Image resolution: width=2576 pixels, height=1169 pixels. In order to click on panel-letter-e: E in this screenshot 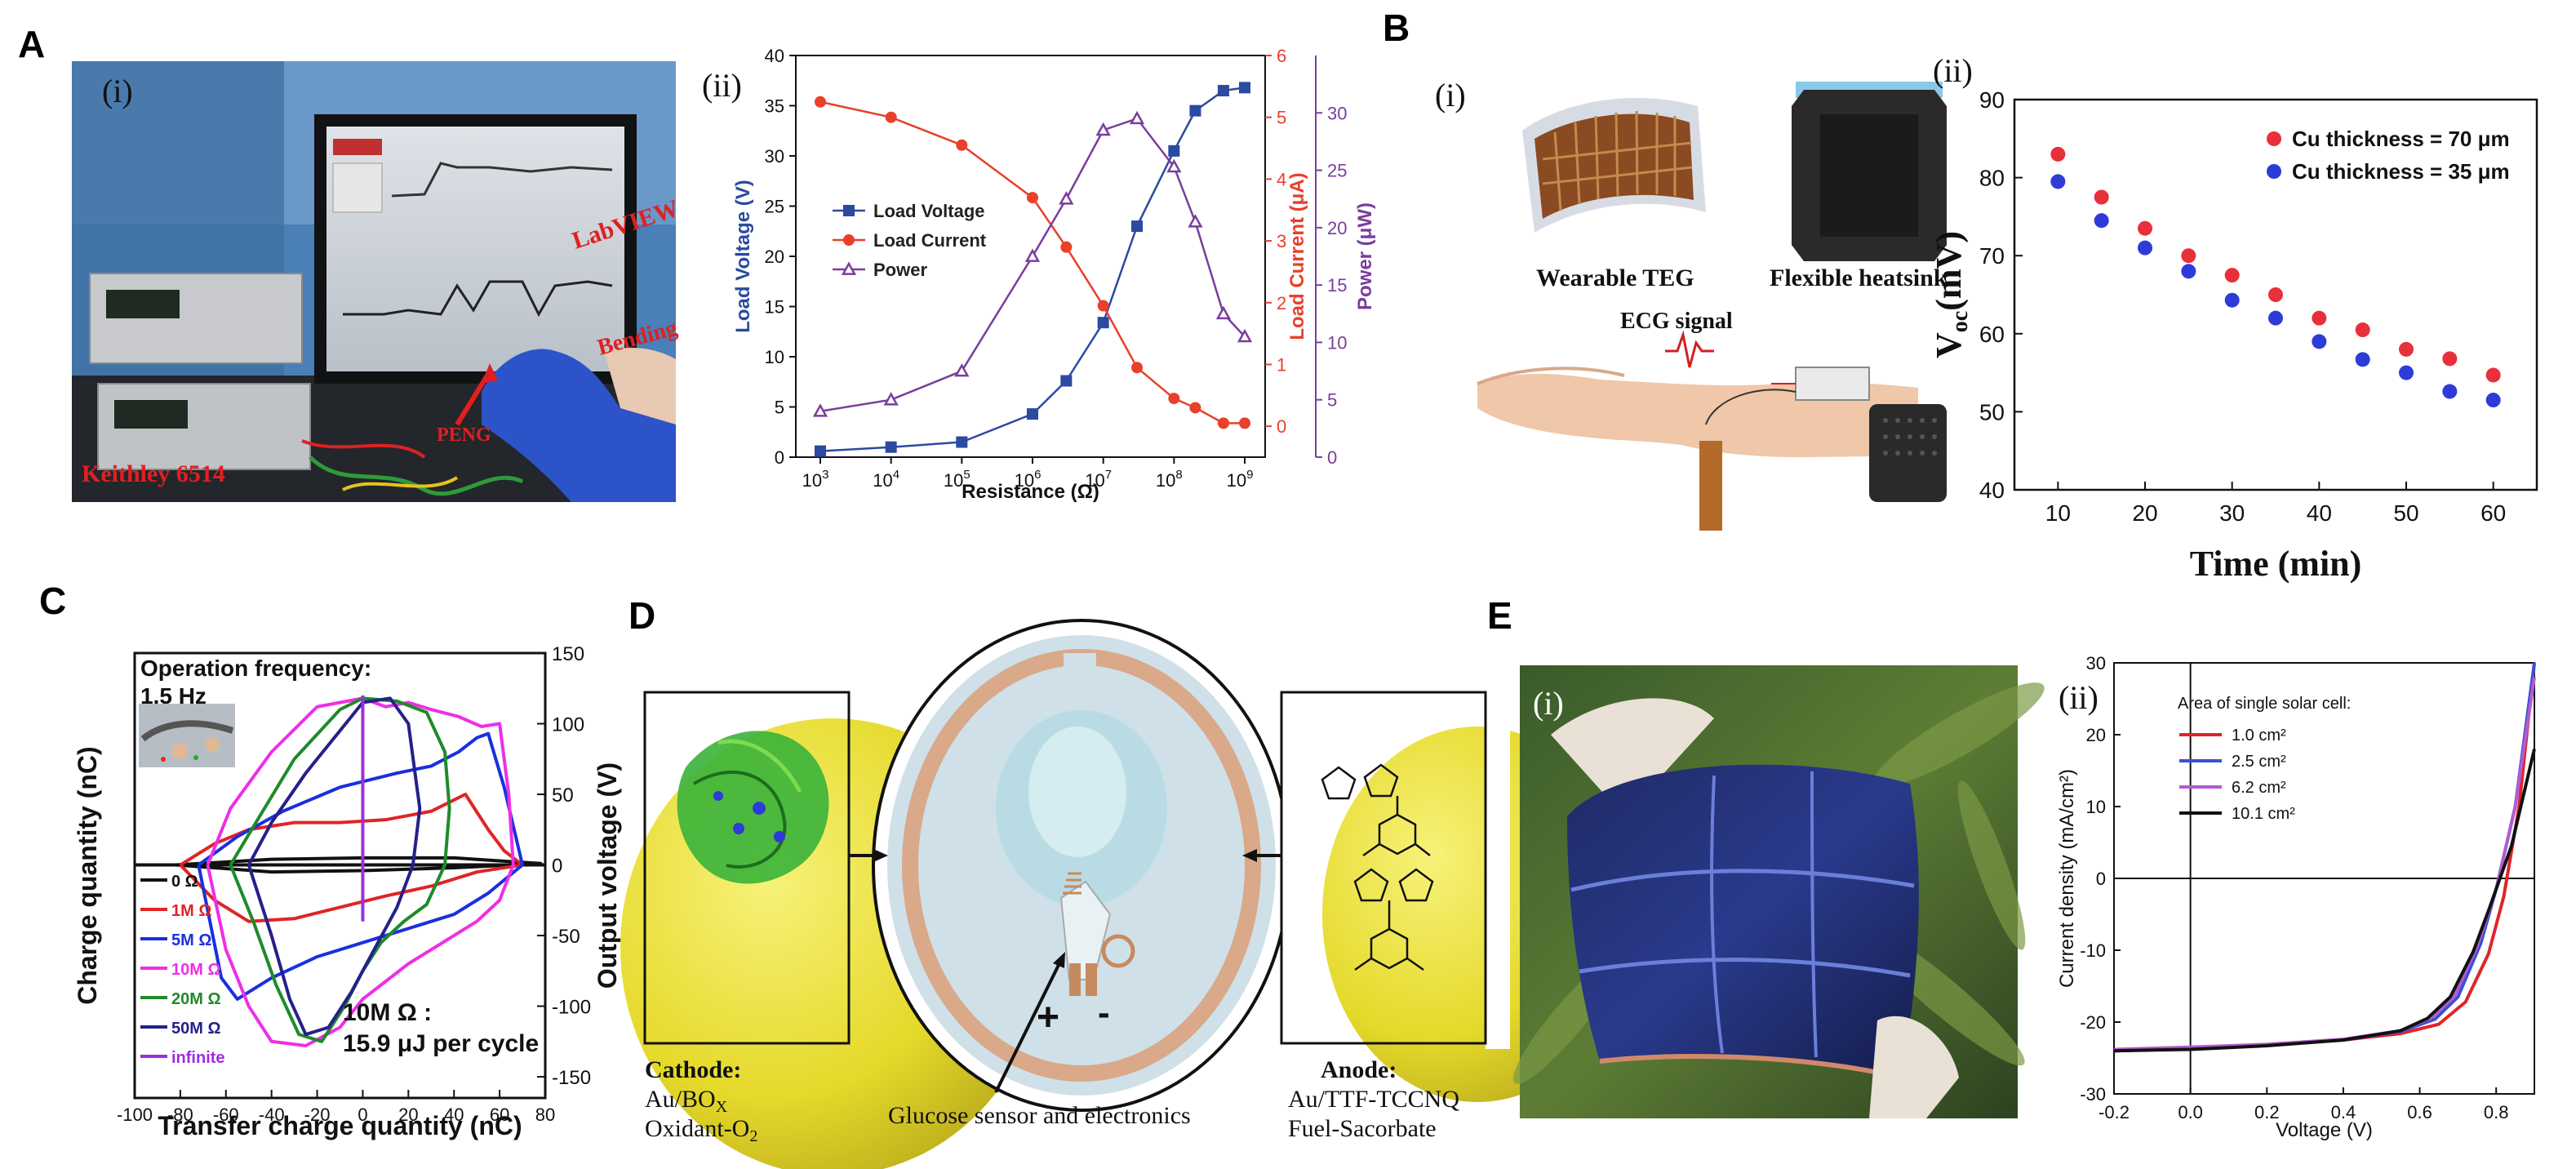, I will do `click(1499, 615)`.